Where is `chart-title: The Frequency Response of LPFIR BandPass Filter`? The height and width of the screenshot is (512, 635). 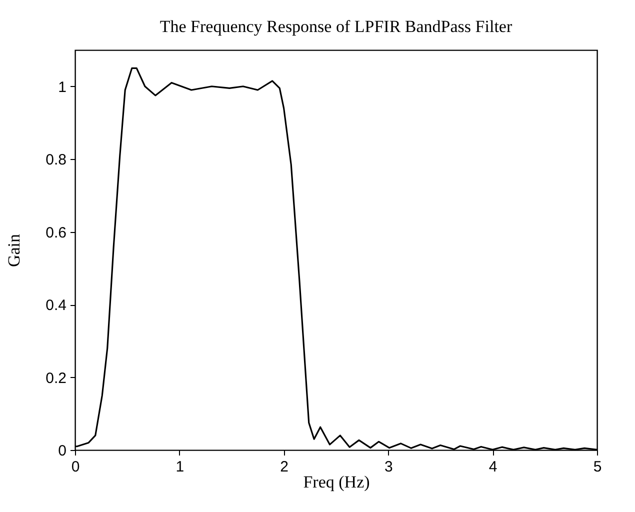 chart-title: The Frequency Response of LPFIR BandPass Filter is located at coordinates (336, 26).